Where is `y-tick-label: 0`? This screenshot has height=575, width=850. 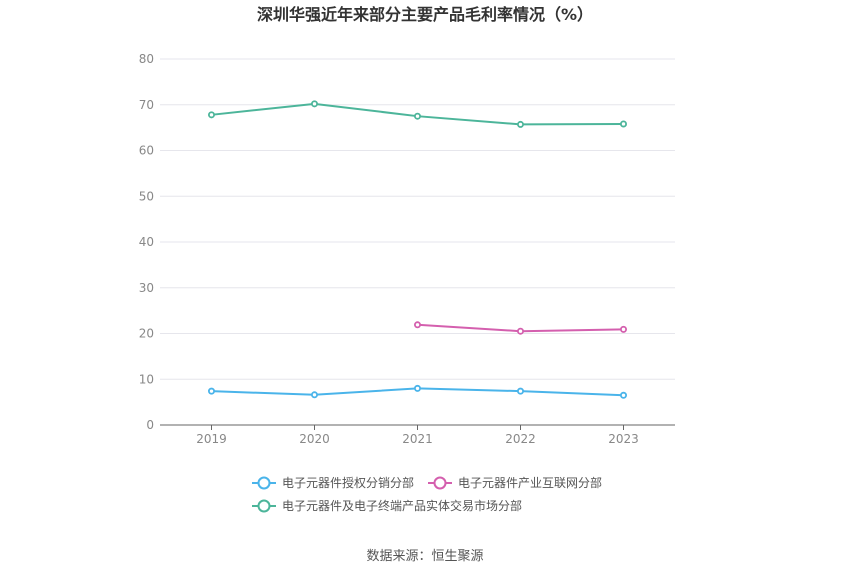 y-tick-label: 0 is located at coordinates (150, 425).